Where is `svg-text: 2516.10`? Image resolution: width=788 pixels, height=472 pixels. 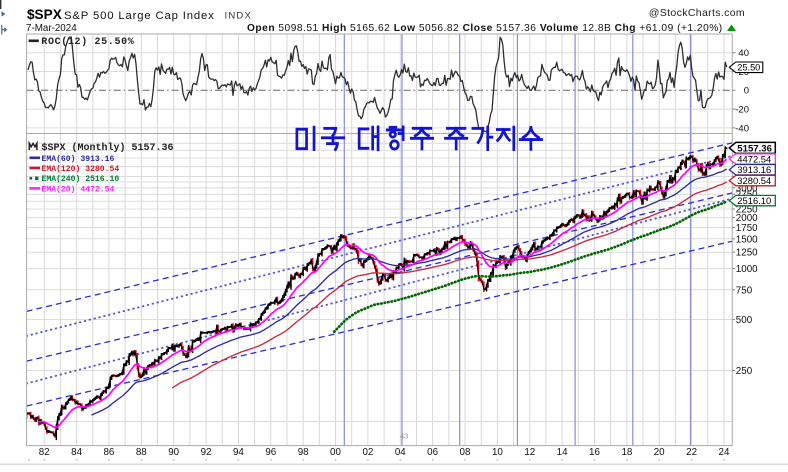
svg-text: 2516.10 is located at coordinates (754, 200).